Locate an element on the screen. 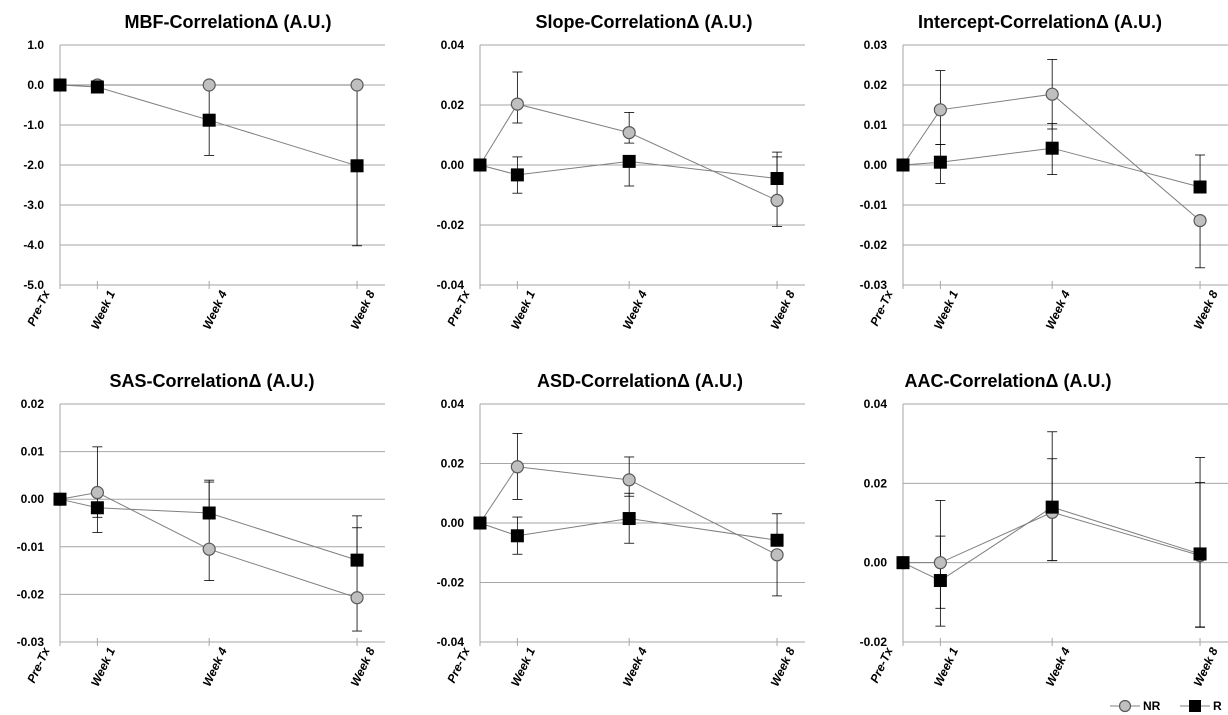 Image resolution: width=1228 pixels, height=715 pixels. chart-title: AAC-CorrelationΔ (A.U.) is located at coordinates (1008, 381).